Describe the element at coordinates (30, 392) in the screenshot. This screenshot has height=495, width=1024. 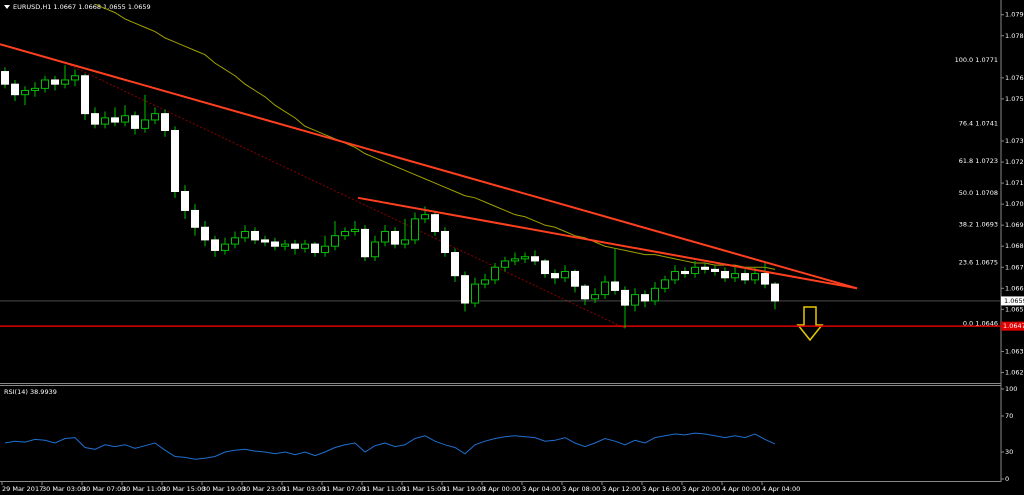
I see `indicator-header: RSI(14) 38.9939` at that location.